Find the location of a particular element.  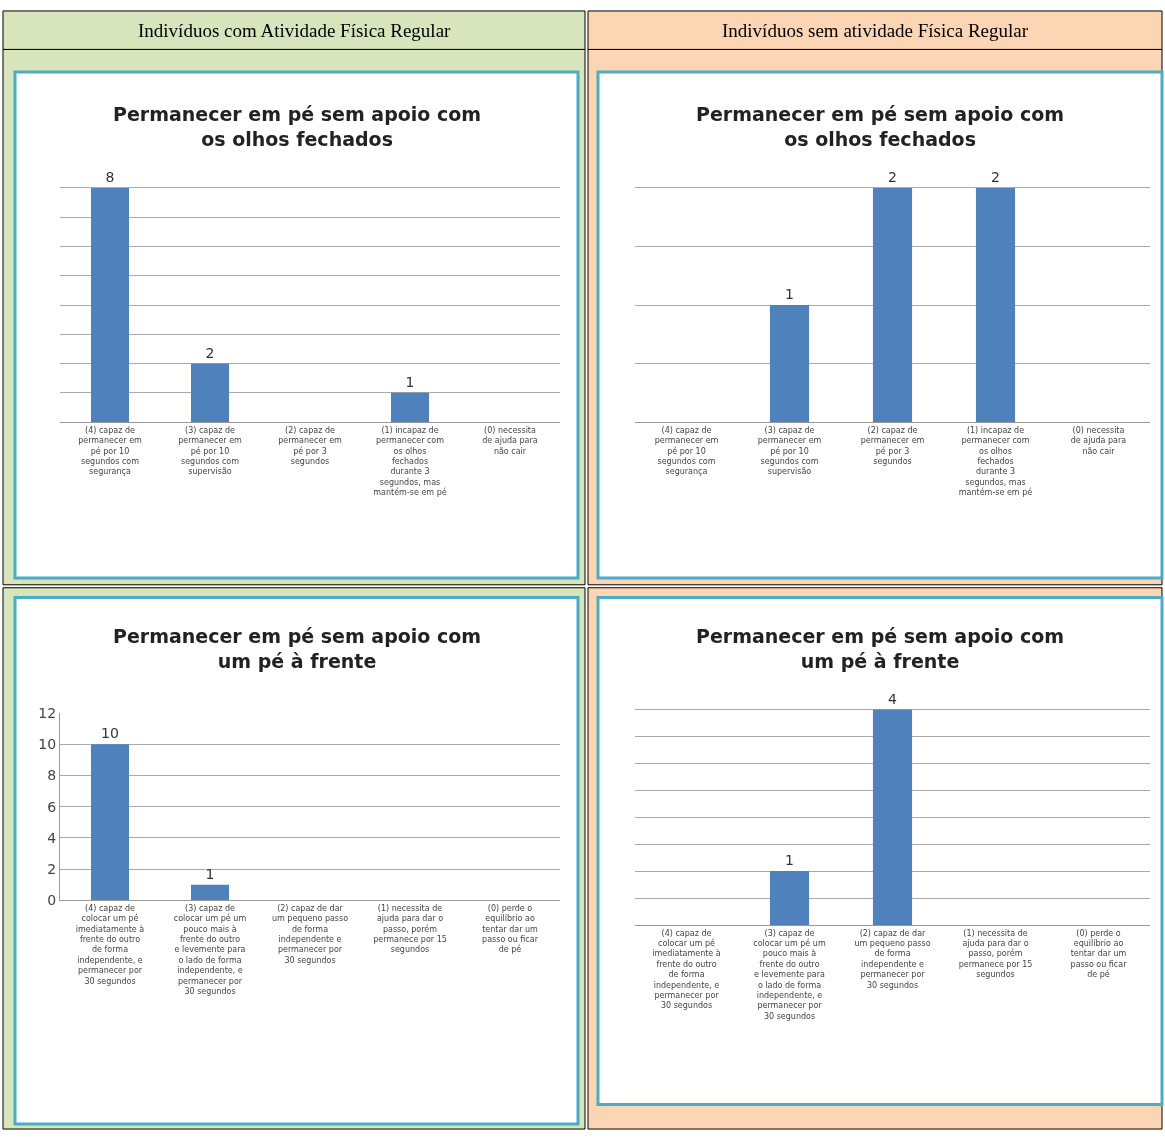

y-tick-label: 12 is located at coordinates (47, 712).